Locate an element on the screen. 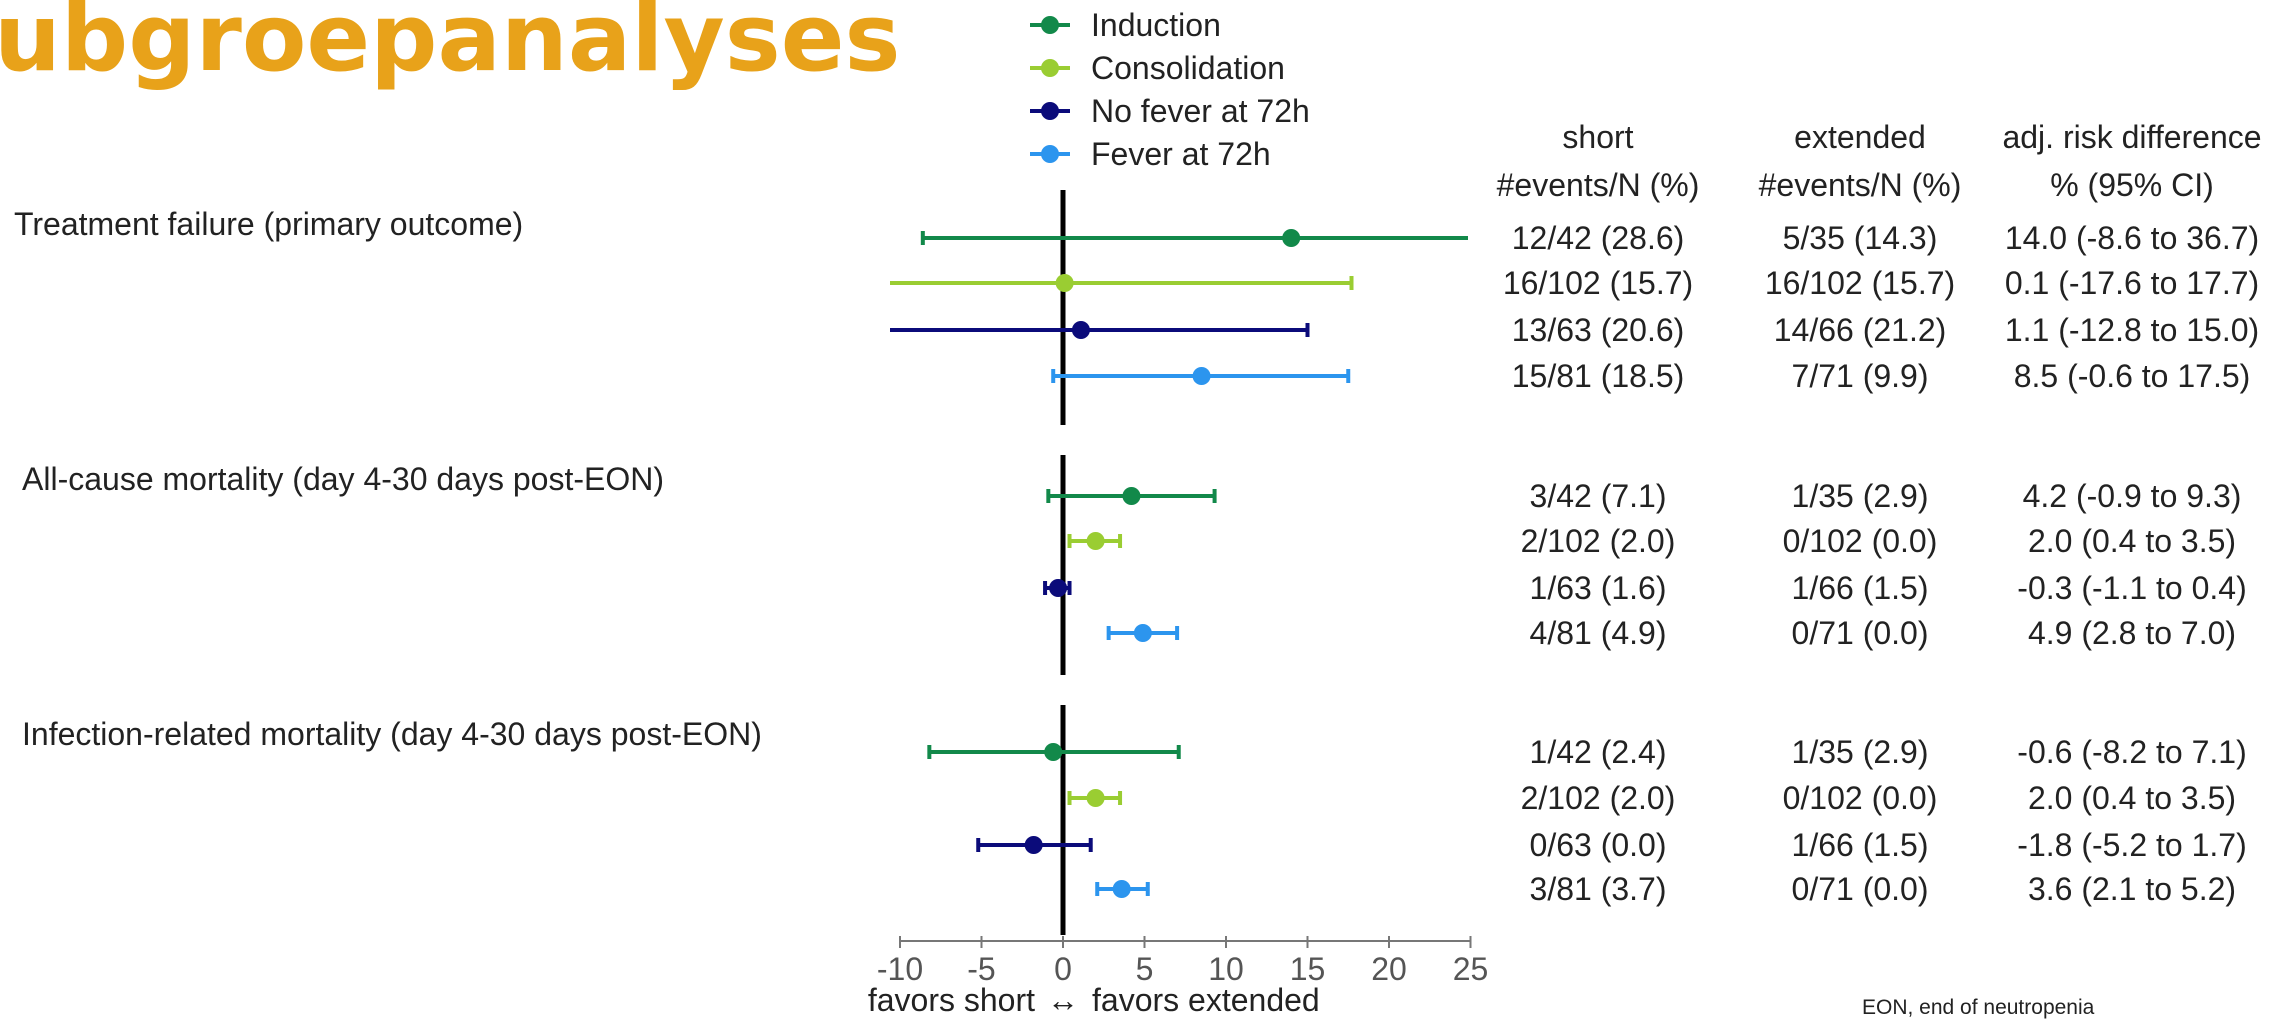  legend-label: Induction is located at coordinates (1156, 25).